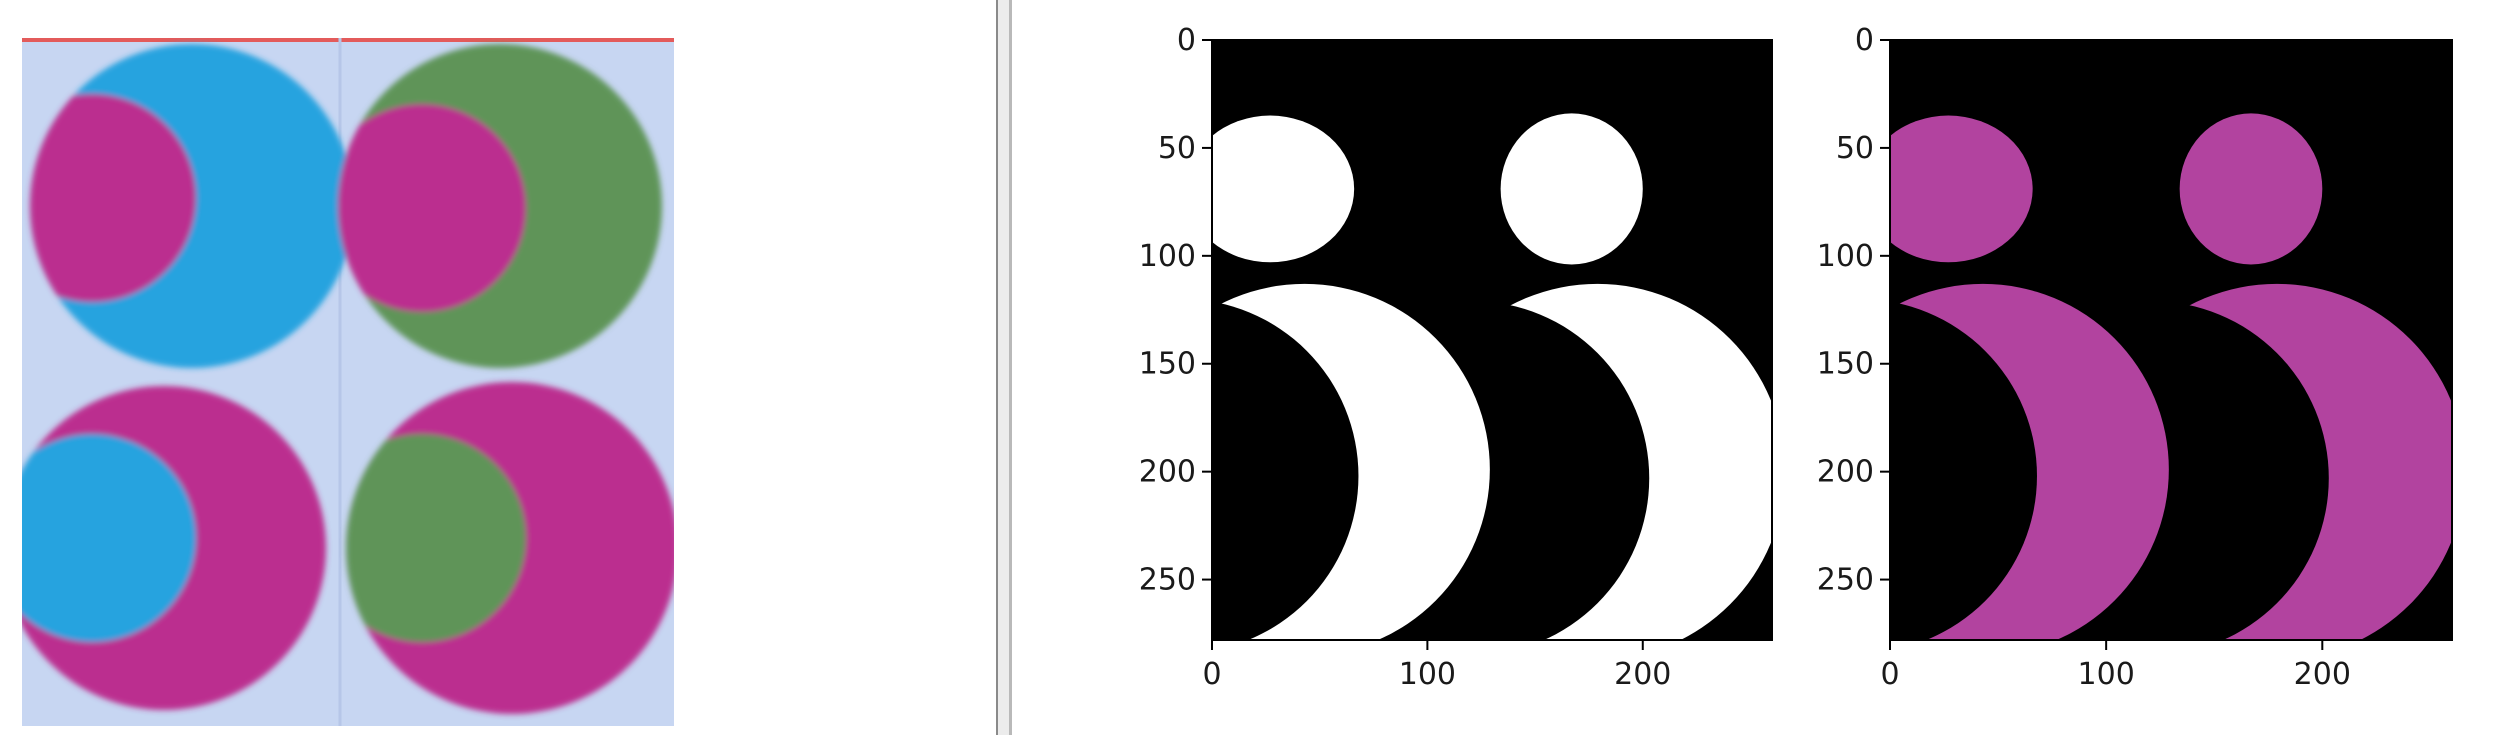  I want to click on pane-divider, so click(1004, 367).